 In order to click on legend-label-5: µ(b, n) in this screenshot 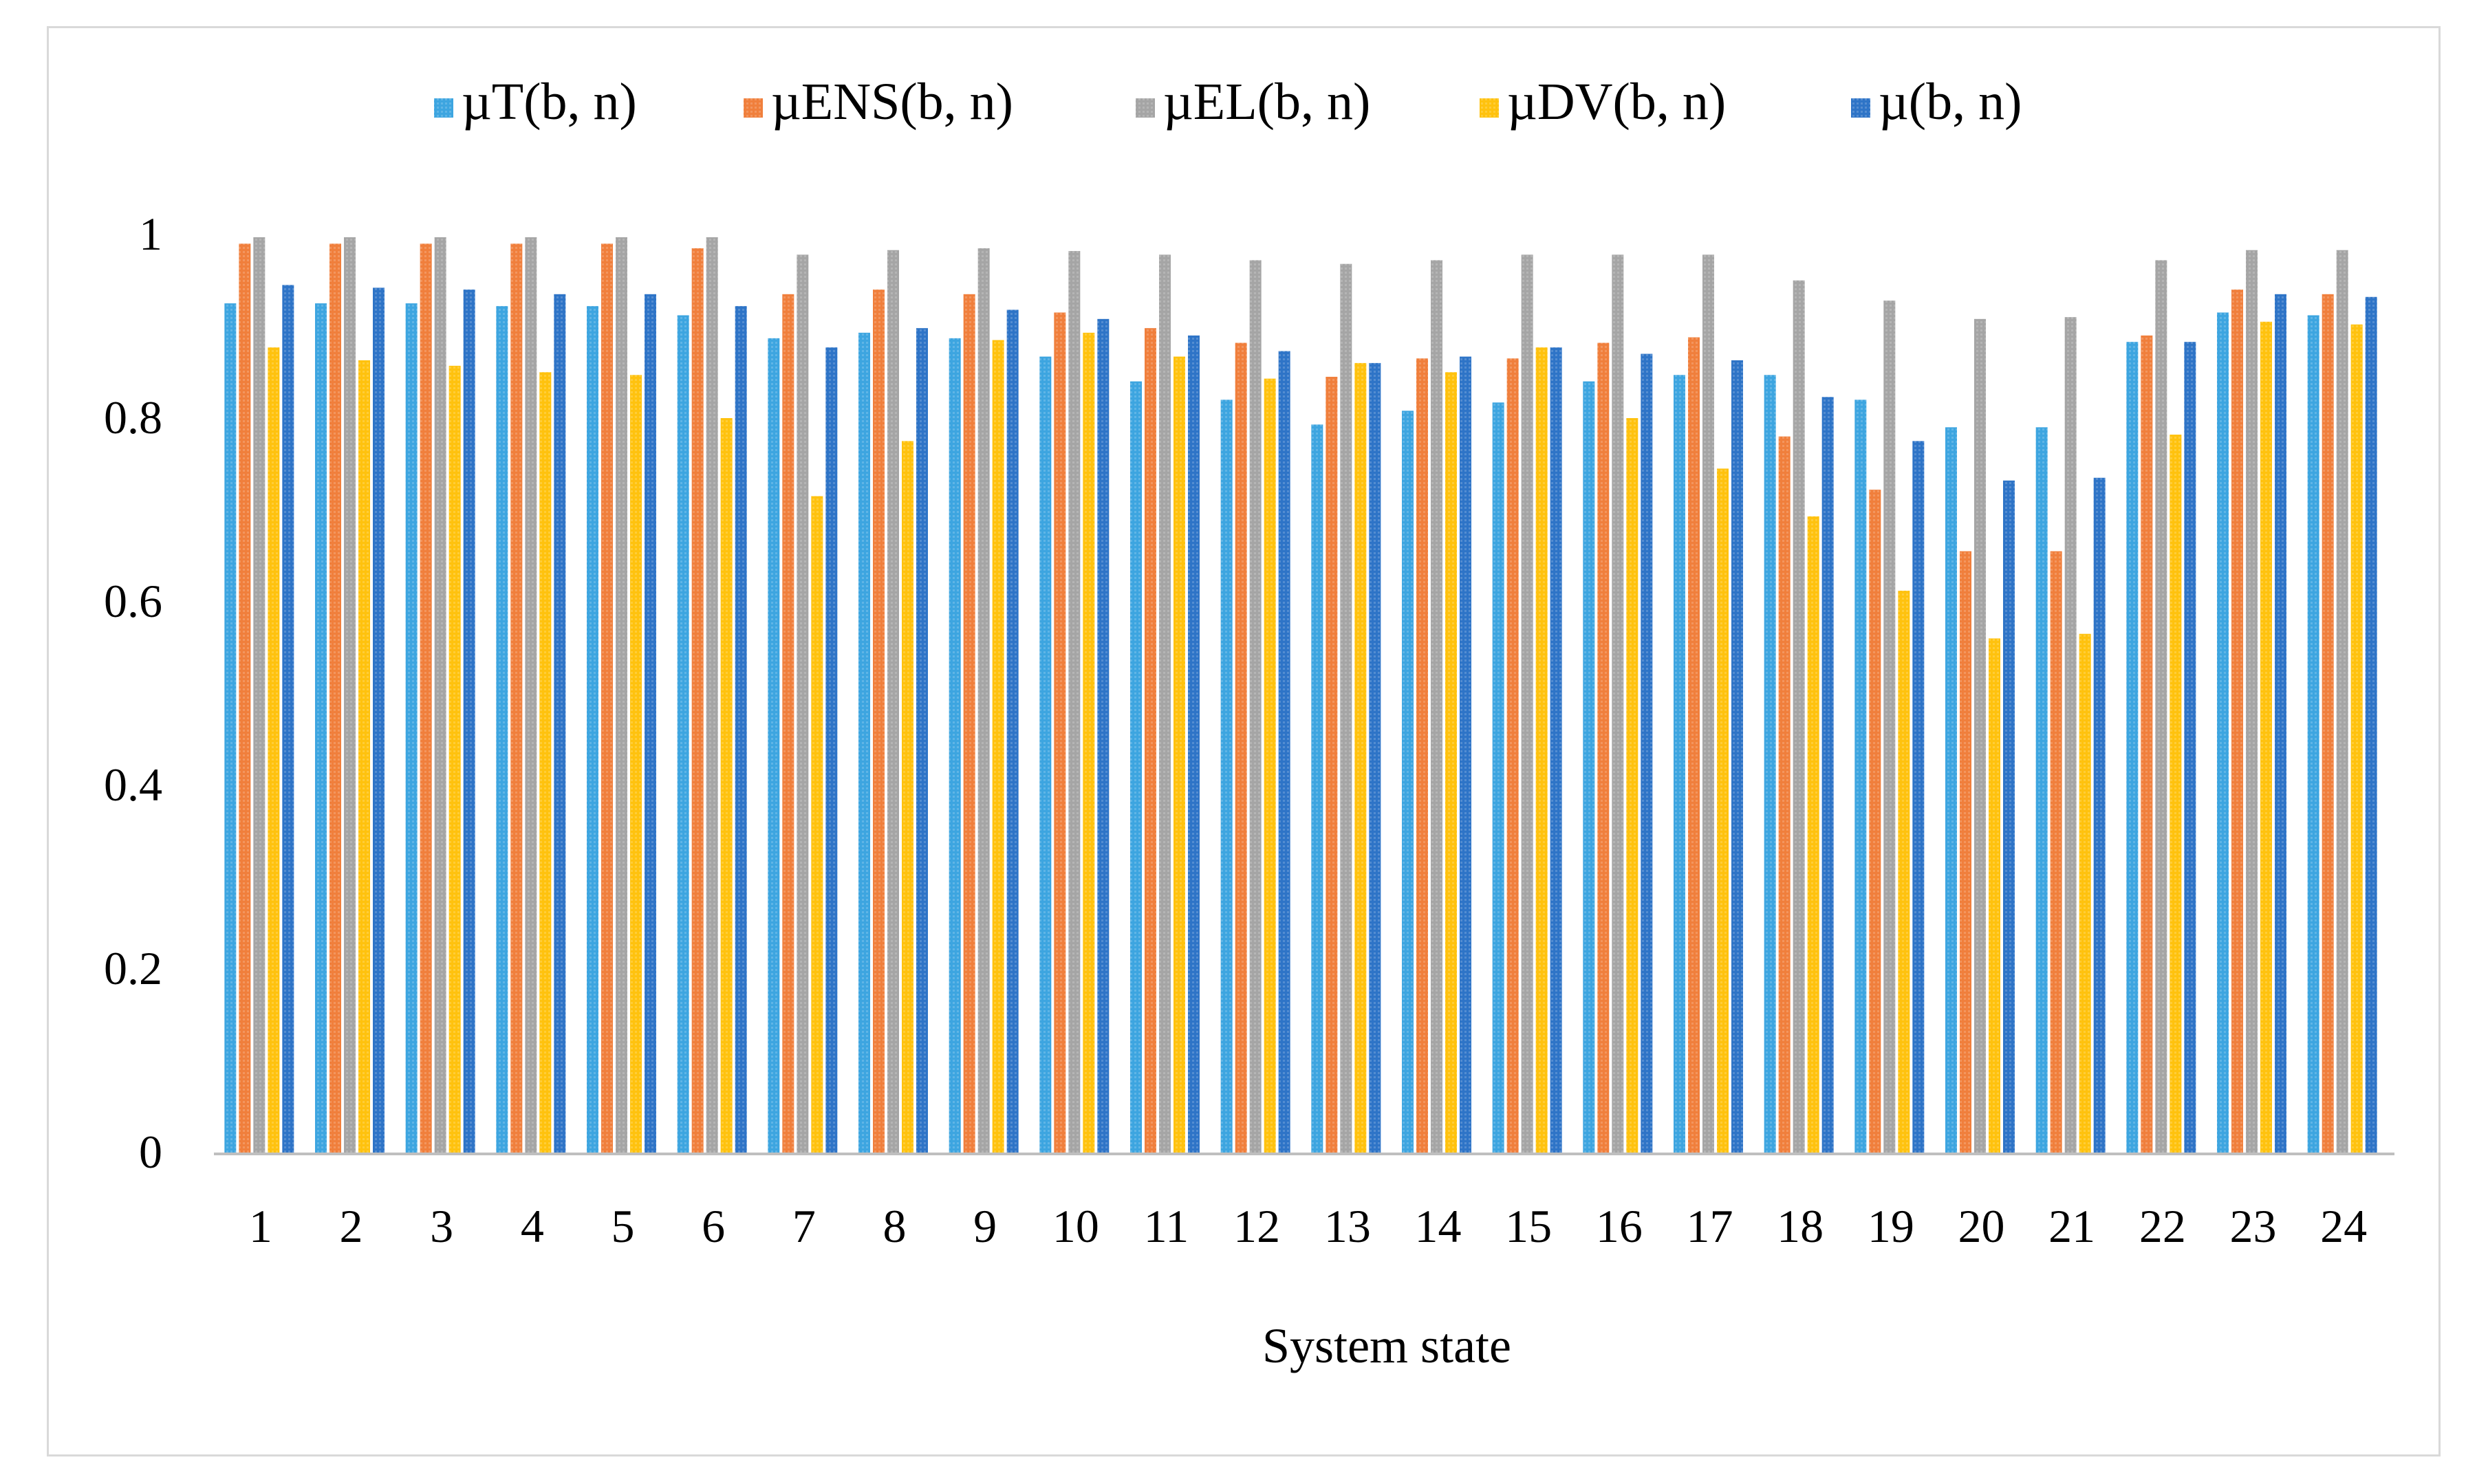, I will do `click(1950, 102)`.